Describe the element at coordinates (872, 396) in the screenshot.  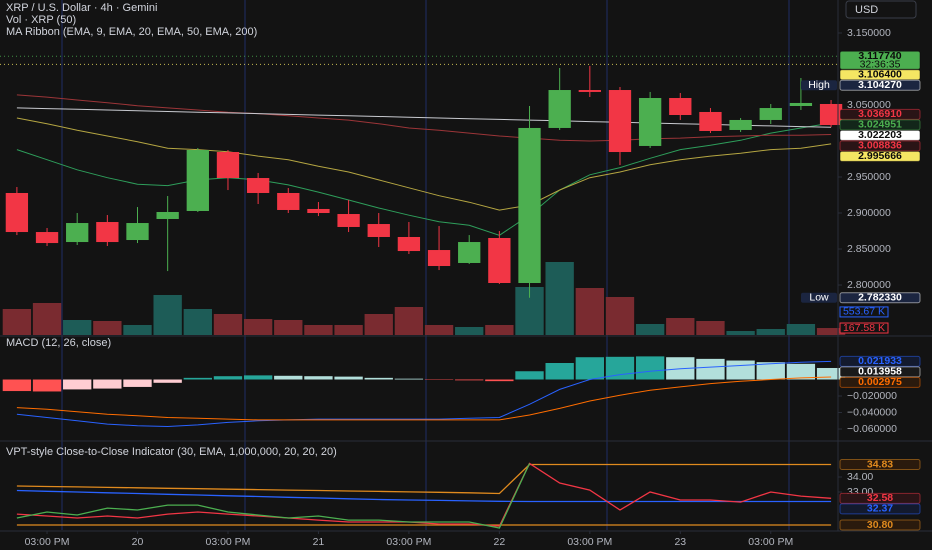
I see `y-tick-label: −0.020000` at that location.